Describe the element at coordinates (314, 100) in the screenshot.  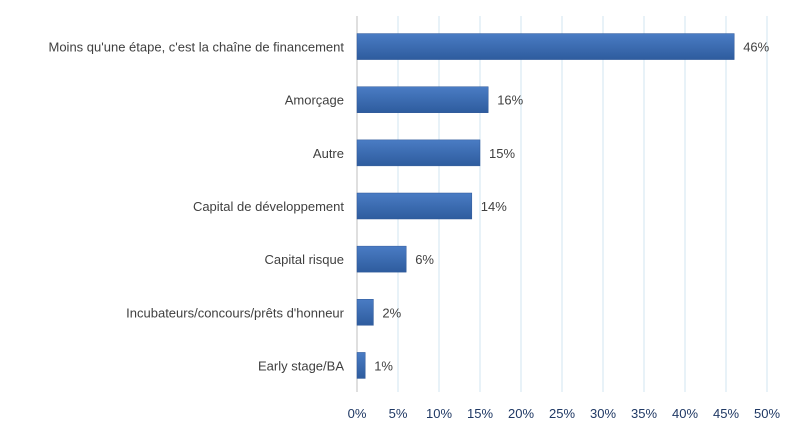
I see `category-label: Amorçage` at that location.